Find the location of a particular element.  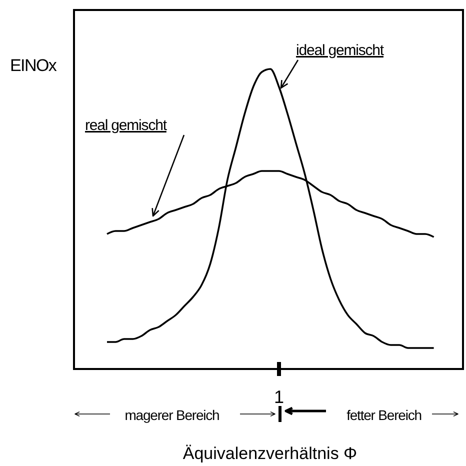

x-axis-title: Äquivalenzverhältnis Φ is located at coordinates (270, 453).